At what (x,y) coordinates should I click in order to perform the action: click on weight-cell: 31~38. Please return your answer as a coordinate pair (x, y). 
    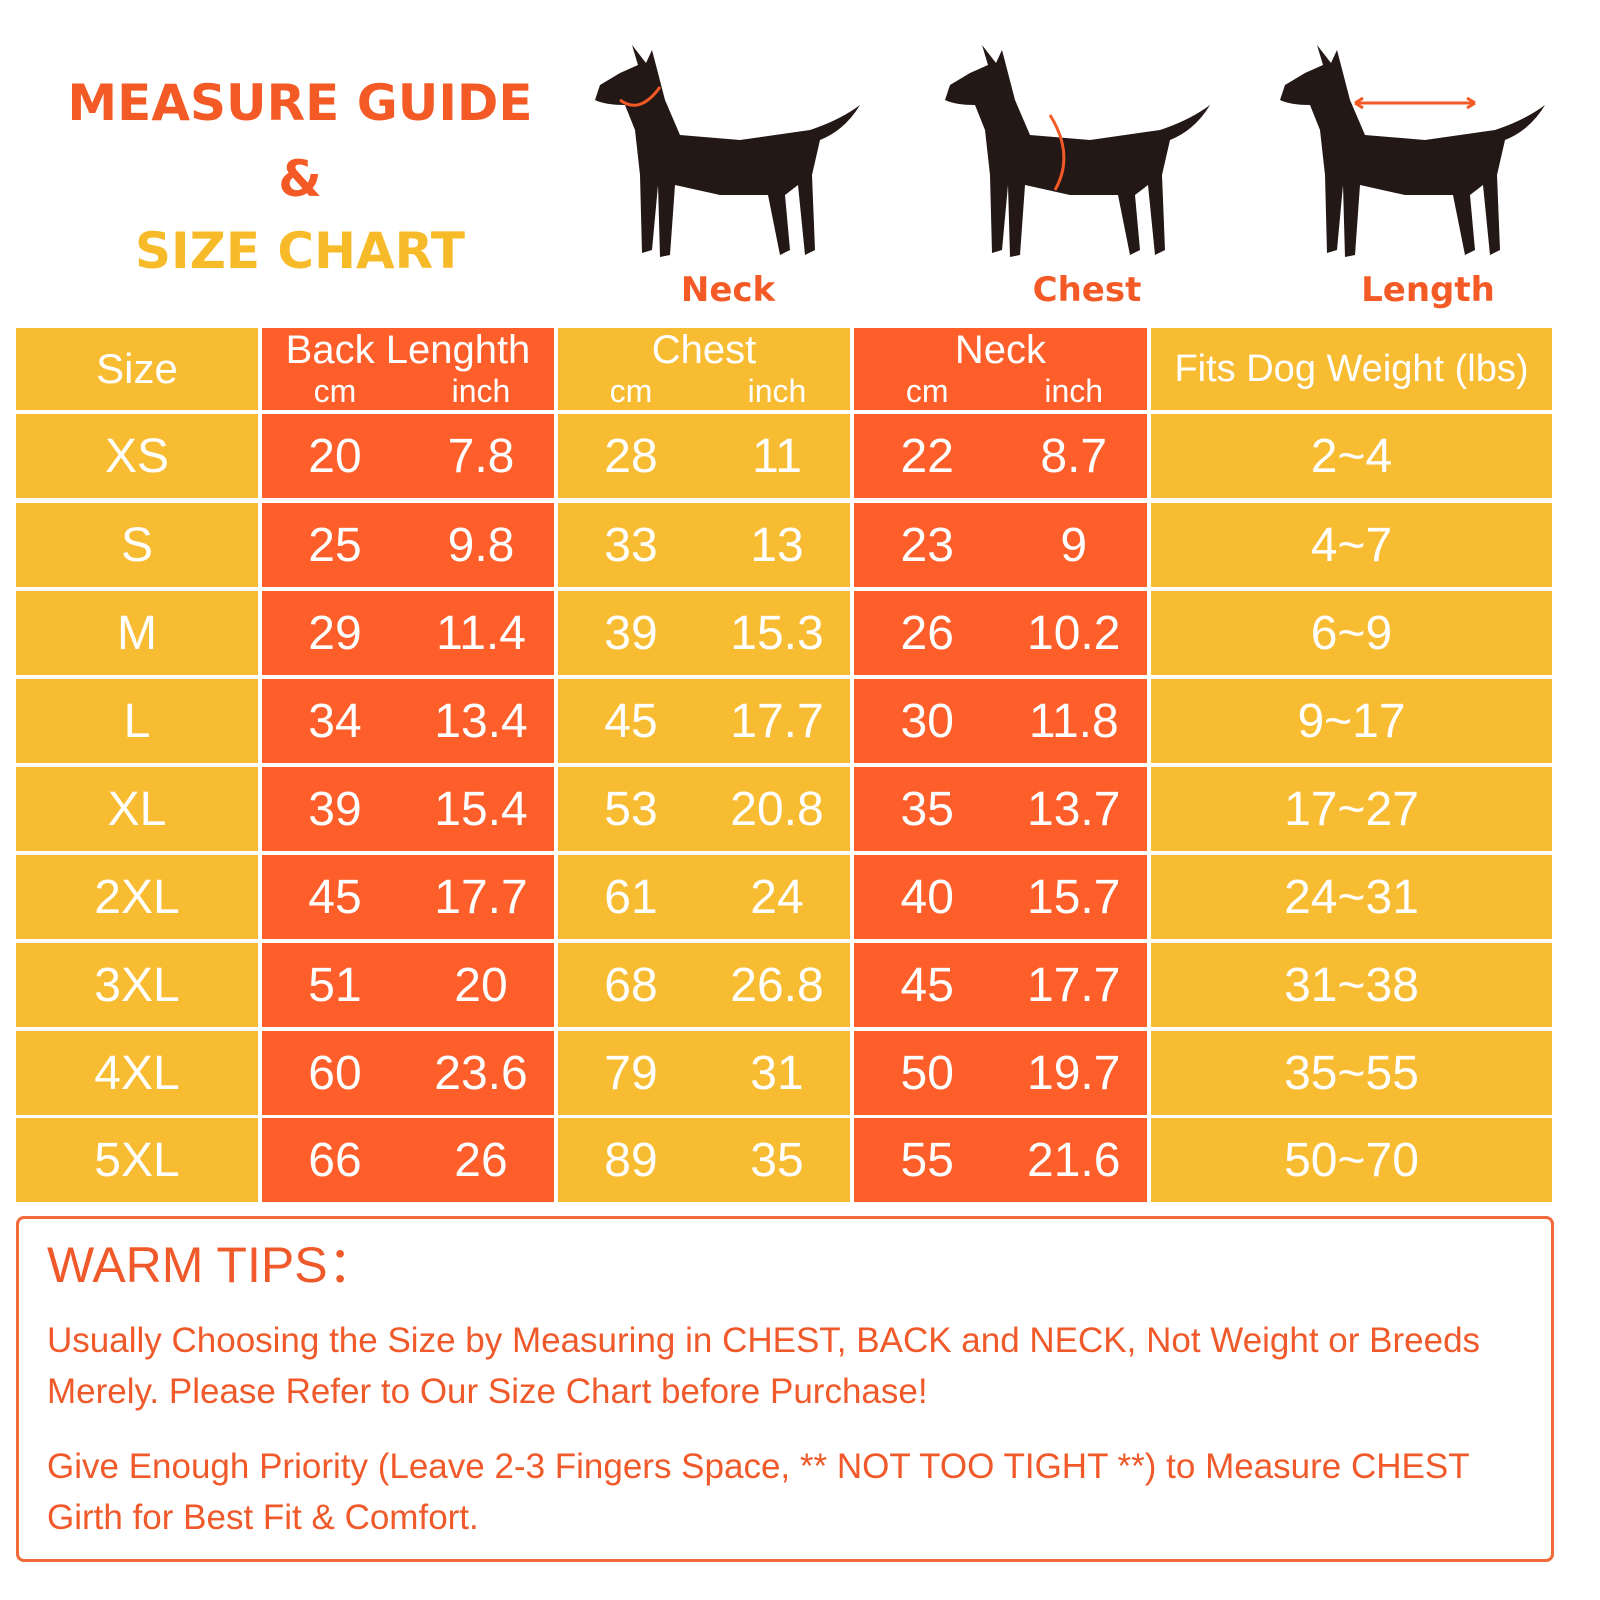
    Looking at the image, I should click on (1351, 985).